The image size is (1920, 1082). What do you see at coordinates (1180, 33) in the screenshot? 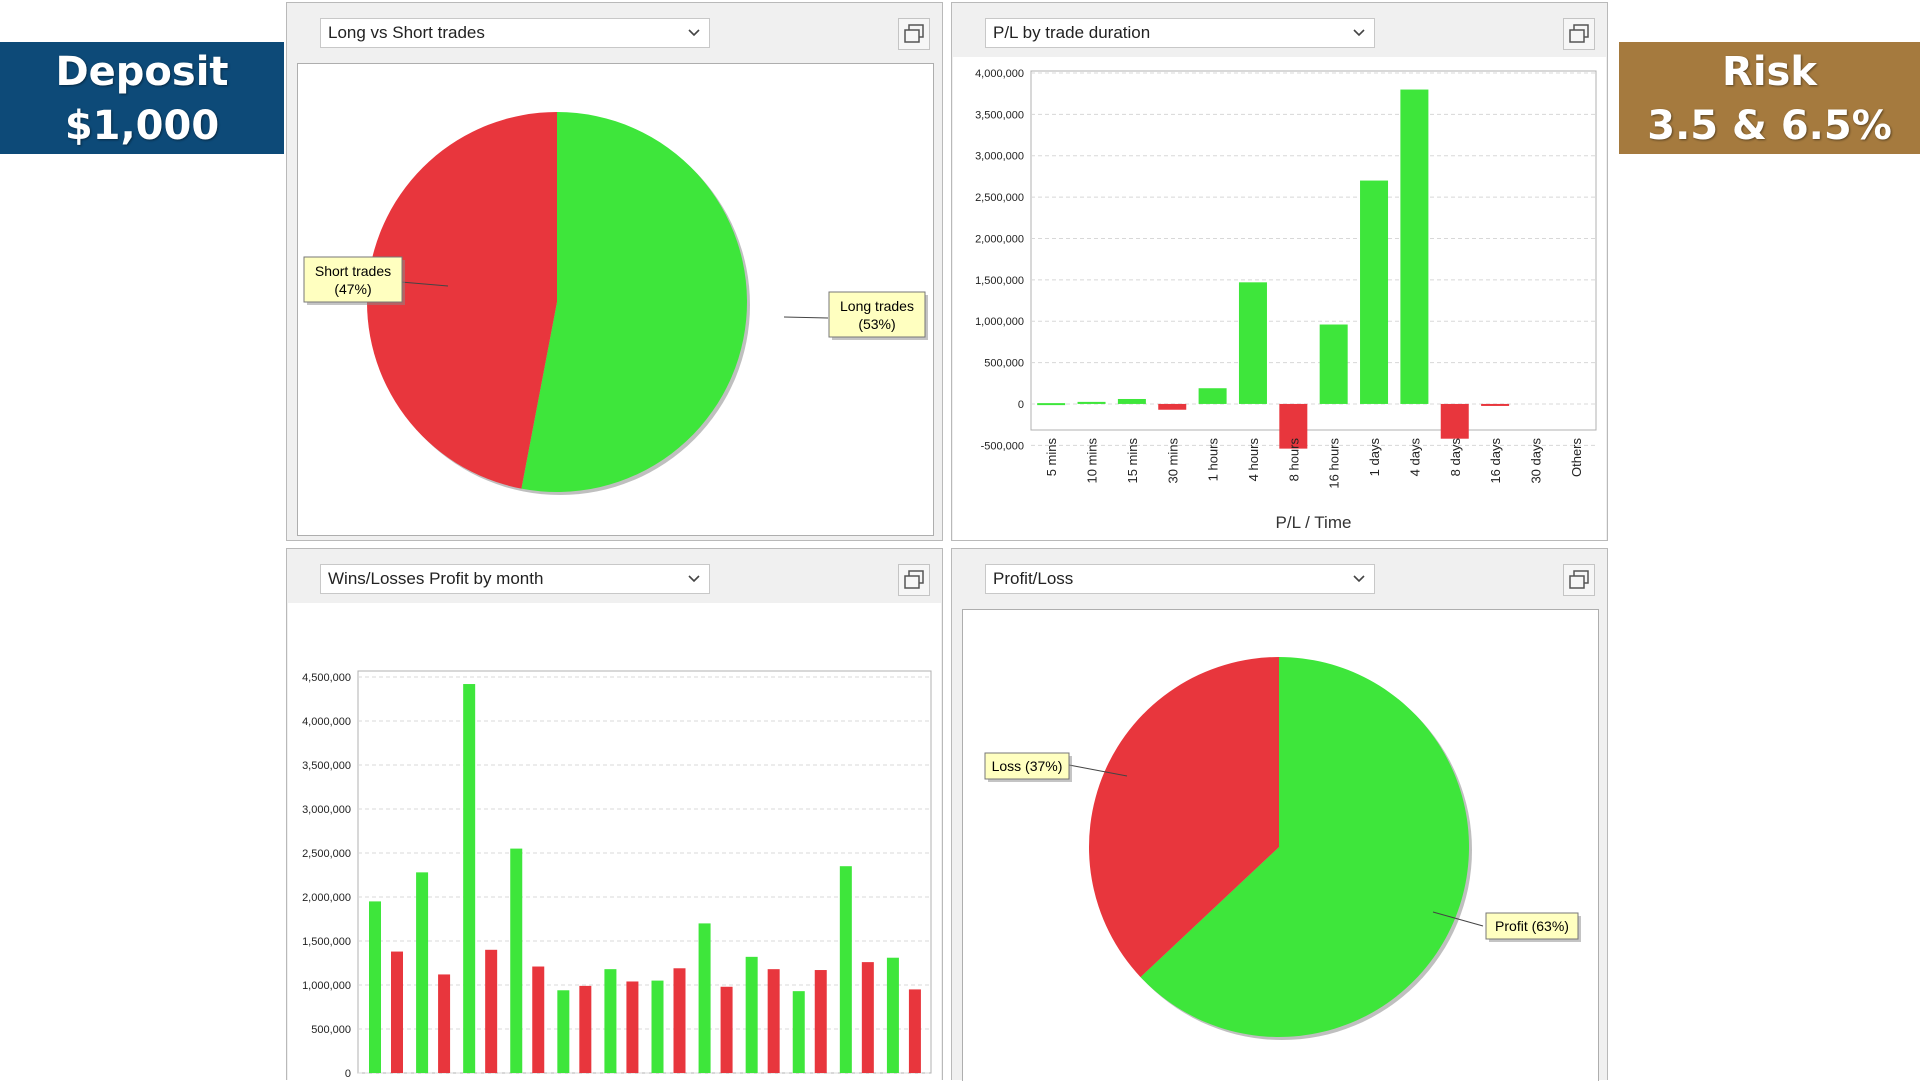
I see `chart-type-select: P/L by trade duration` at bounding box center [1180, 33].